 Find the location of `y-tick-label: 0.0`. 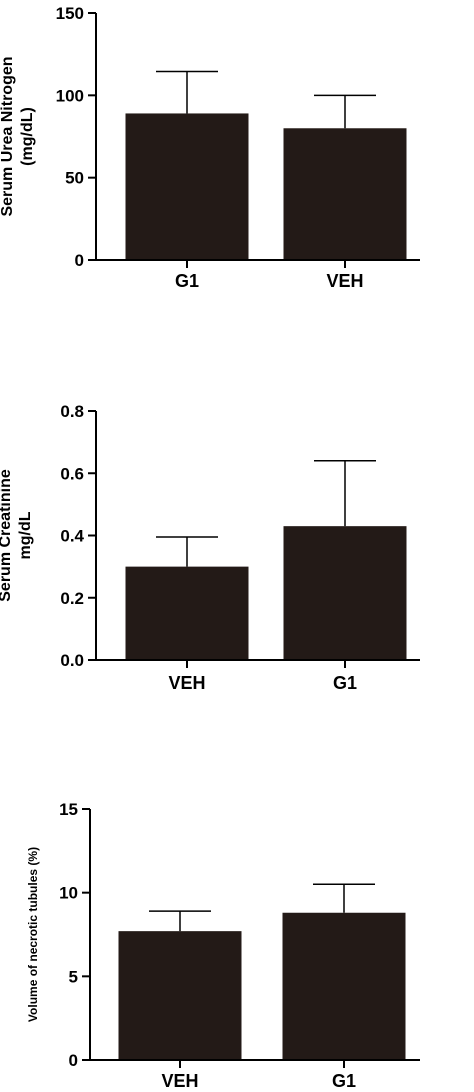

y-tick-label: 0.0 is located at coordinates (72, 660).